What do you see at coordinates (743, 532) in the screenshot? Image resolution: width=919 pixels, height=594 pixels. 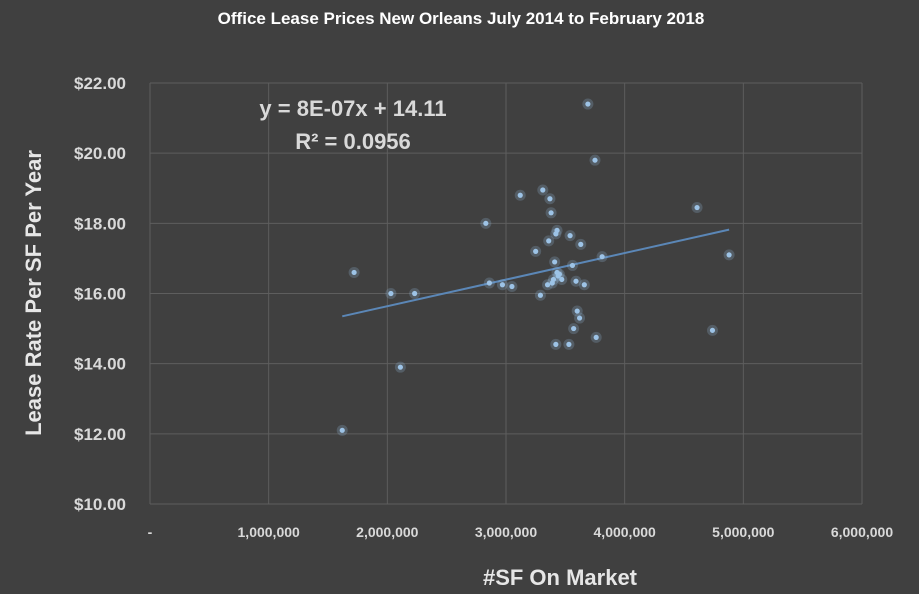 I see `x-tick-label: 5,000,000` at bounding box center [743, 532].